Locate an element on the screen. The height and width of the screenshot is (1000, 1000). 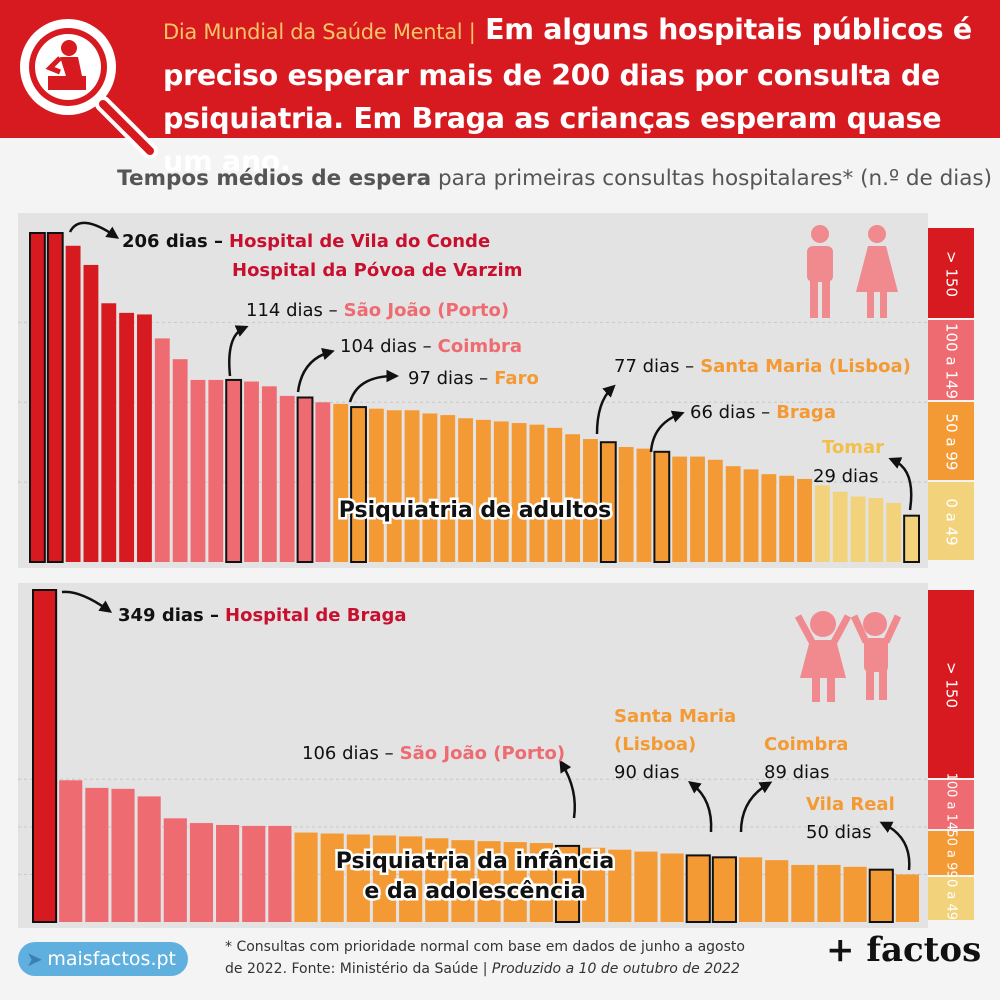
label-sm-child-name1: Santa Maria is located at coordinates (675, 716).